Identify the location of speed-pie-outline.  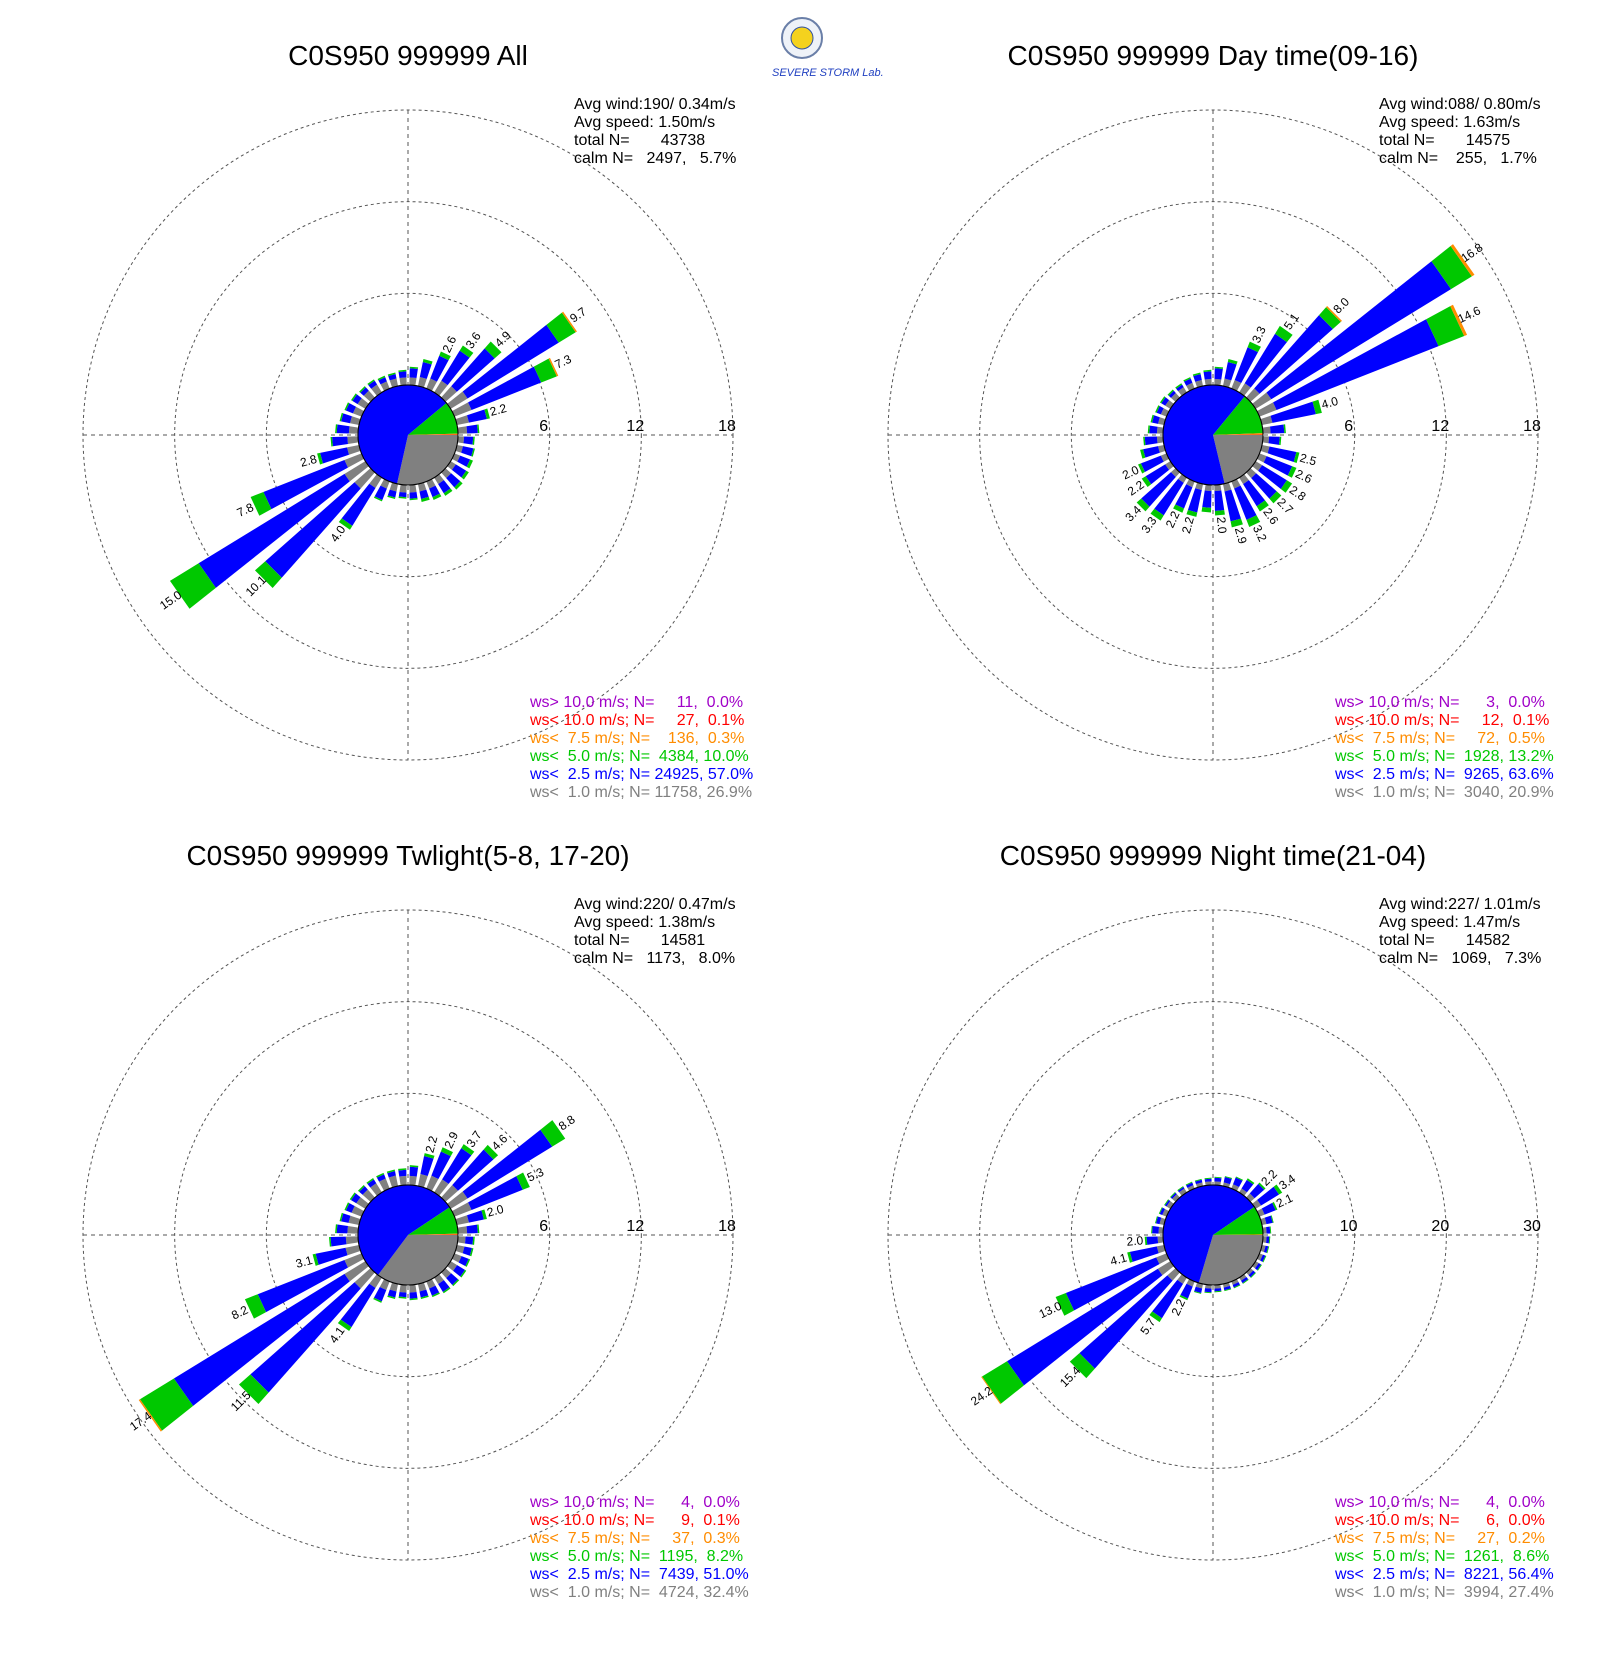
(1213, 1235).